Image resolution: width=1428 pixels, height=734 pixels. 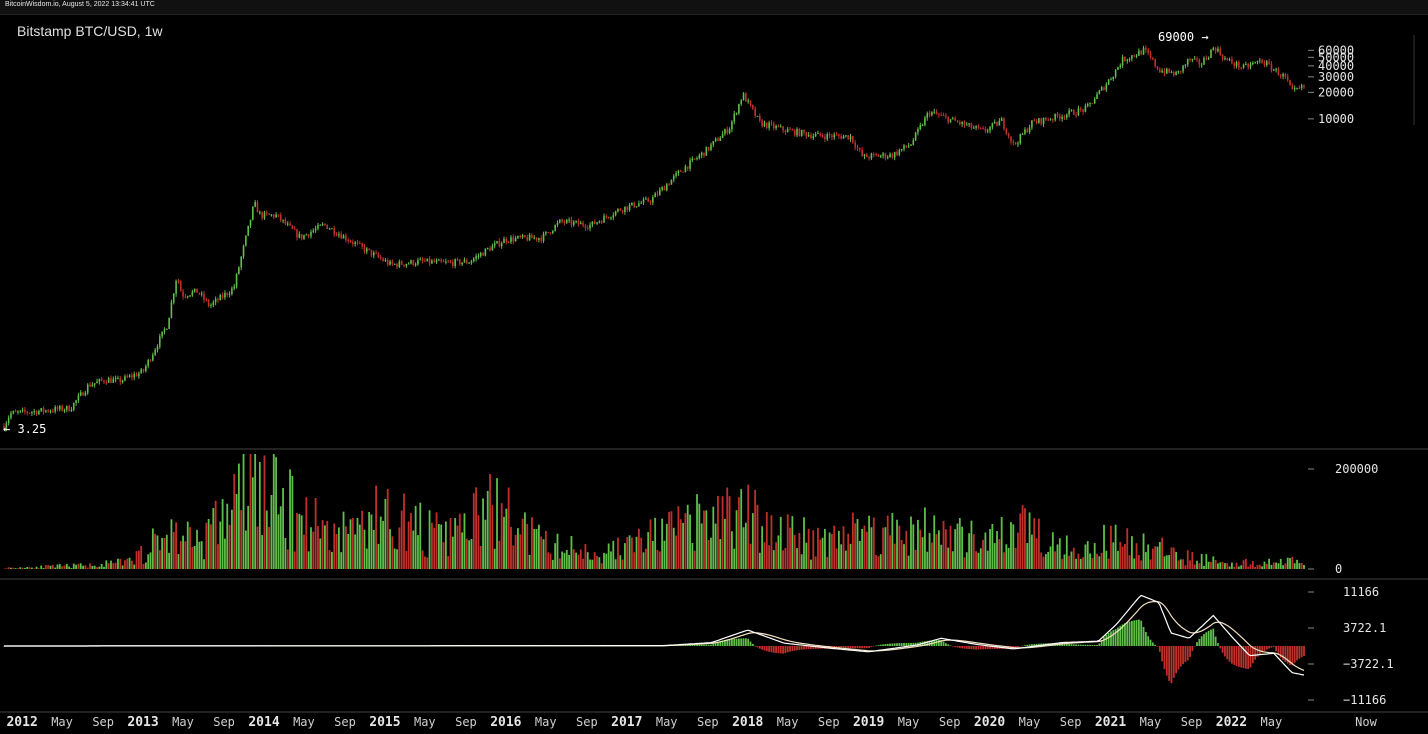 What do you see at coordinates (654, 511) in the screenshot?
I see `volume-pane` at bounding box center [654, 511].